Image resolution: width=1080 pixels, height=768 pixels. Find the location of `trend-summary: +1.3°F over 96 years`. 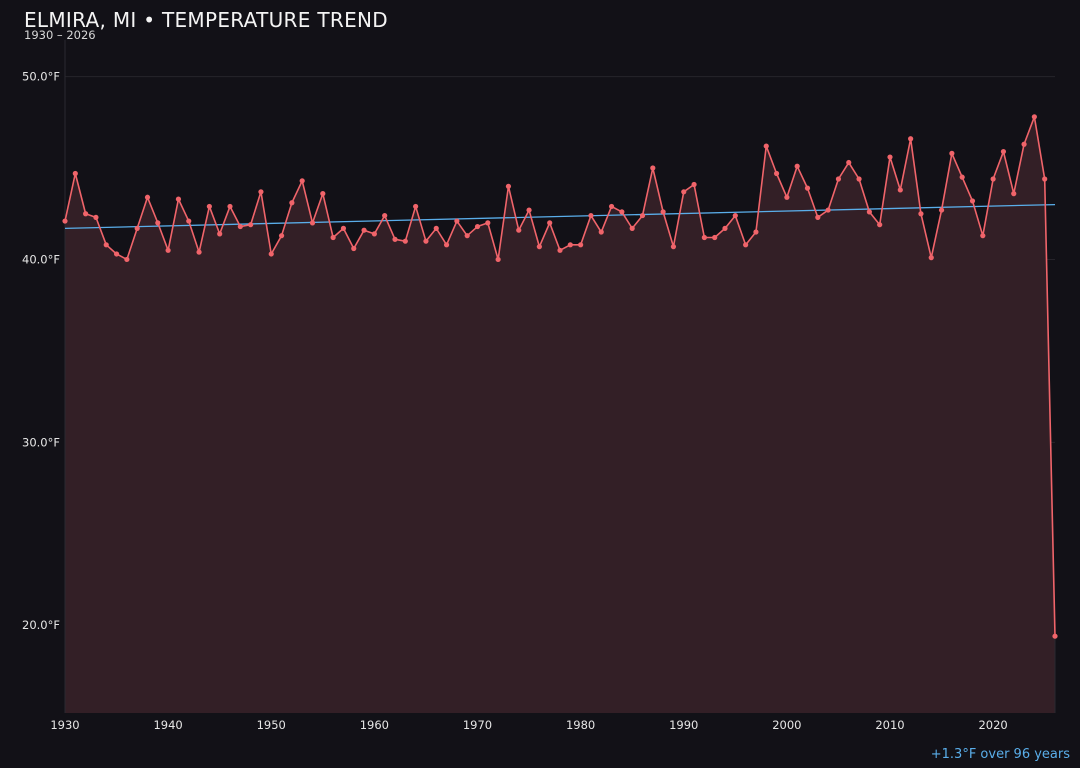

trend-summary: +1.3°F over 96 years is located at coordinates (1000, 754).